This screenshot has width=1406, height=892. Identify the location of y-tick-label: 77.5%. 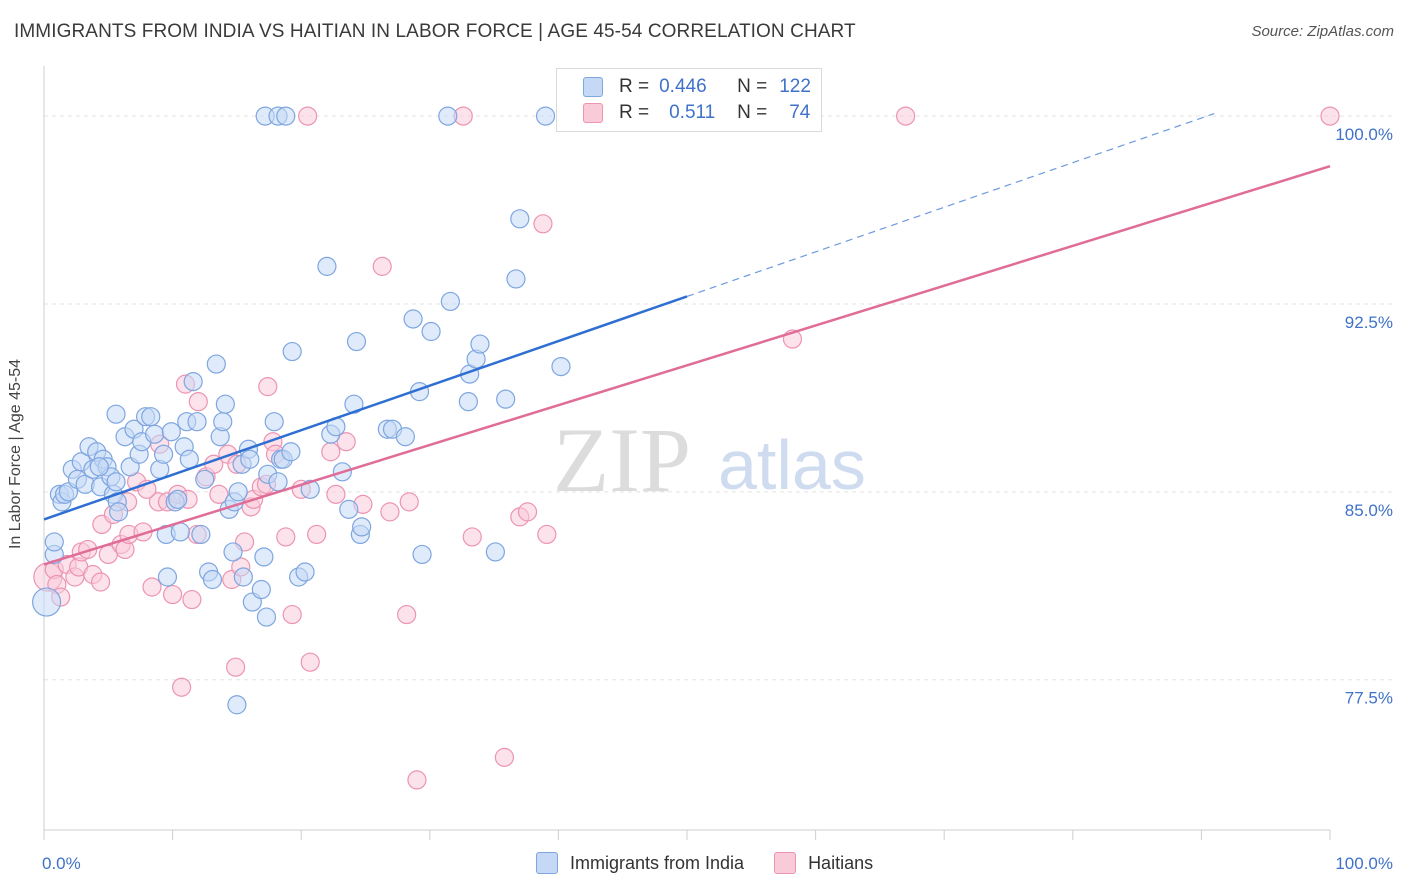
(1369, 698).